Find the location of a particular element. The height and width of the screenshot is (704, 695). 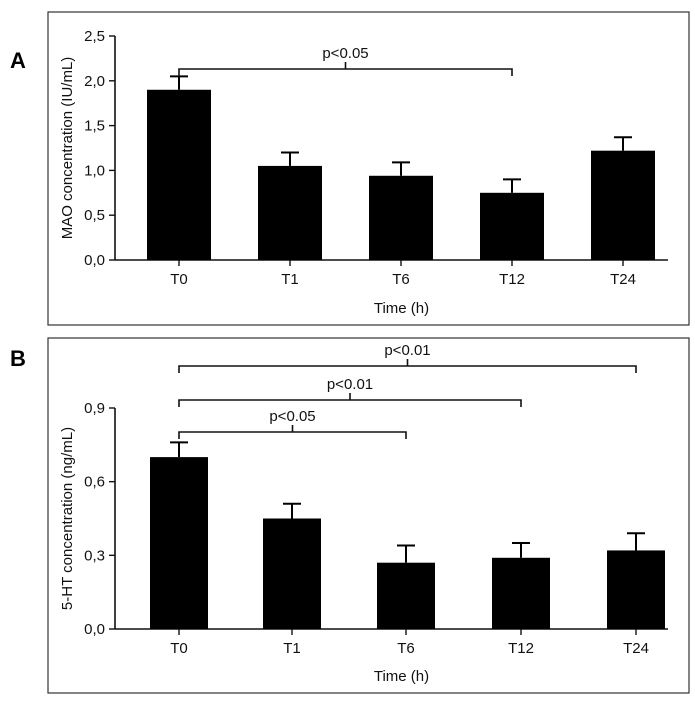

panel-a-significance-bracket is located at coordinates (345, 72).